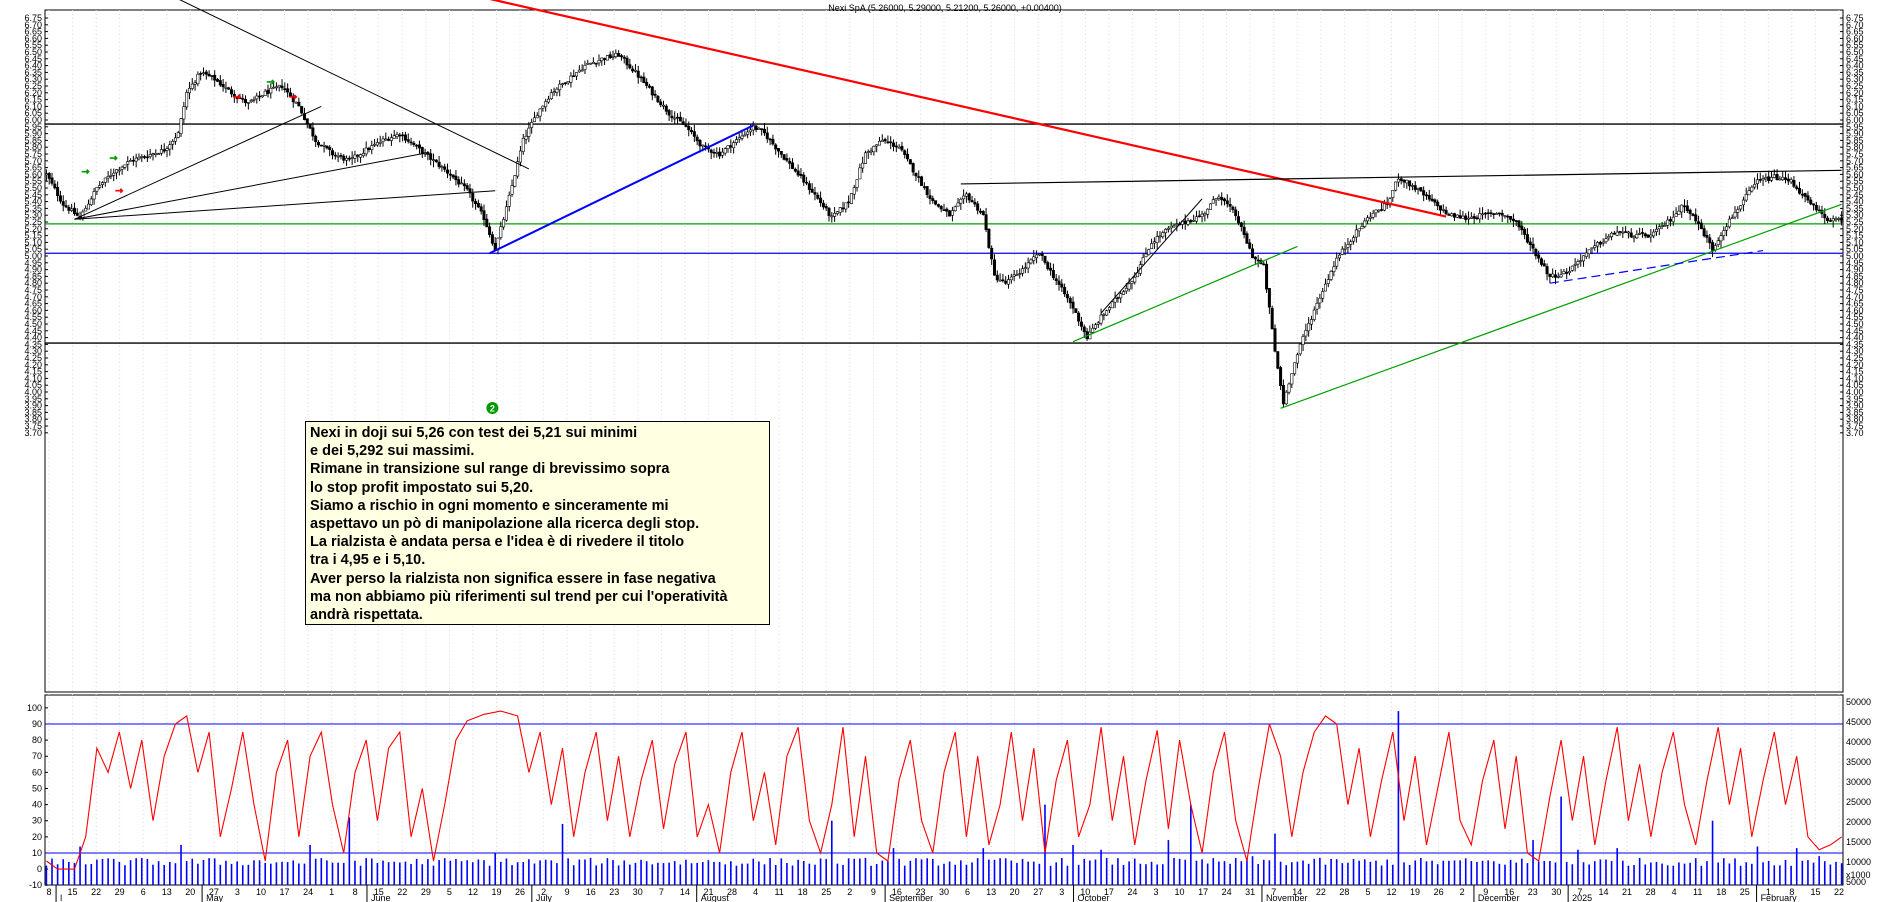 The image size is (1890, 902). Describe the element at coordinates (567, 892) in the screenshot. I see `x-tick-label: 9` at that location.